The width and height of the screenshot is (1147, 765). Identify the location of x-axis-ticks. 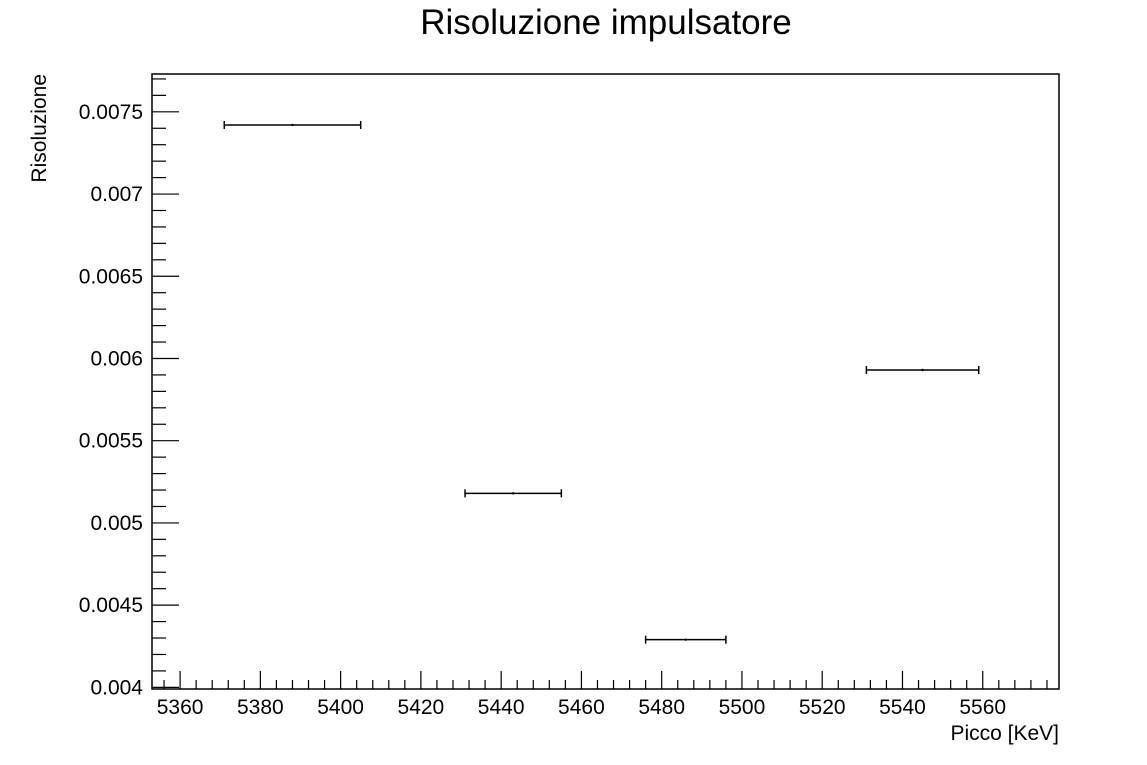
(605, 680).